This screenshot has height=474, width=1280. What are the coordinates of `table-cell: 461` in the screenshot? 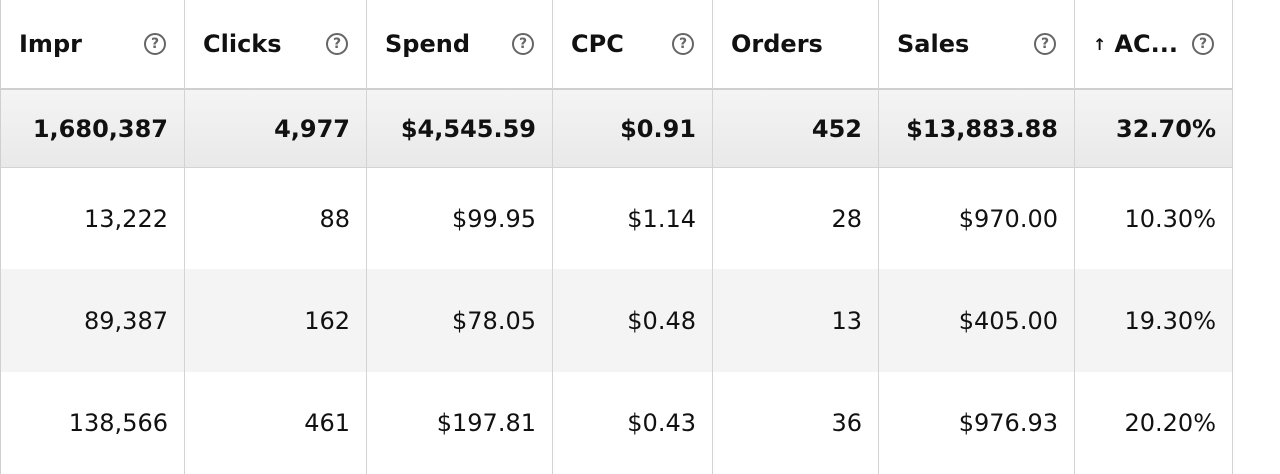 It's located at (276, 423).